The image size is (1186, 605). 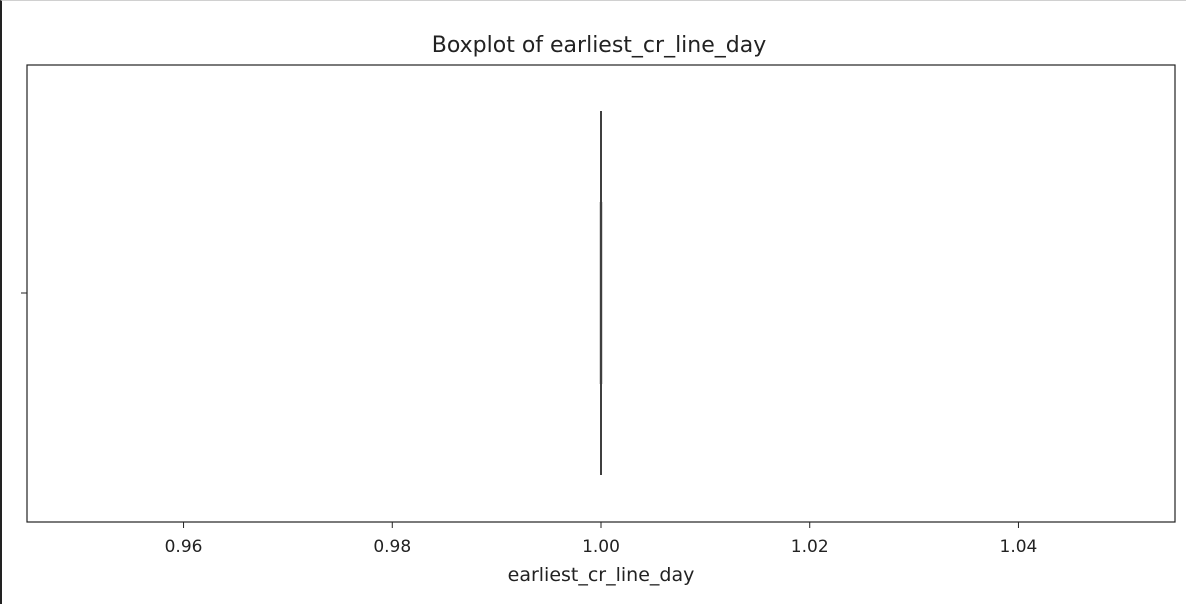 I want to click on x-tick-label: 1.00, so click(x=601, y=547).